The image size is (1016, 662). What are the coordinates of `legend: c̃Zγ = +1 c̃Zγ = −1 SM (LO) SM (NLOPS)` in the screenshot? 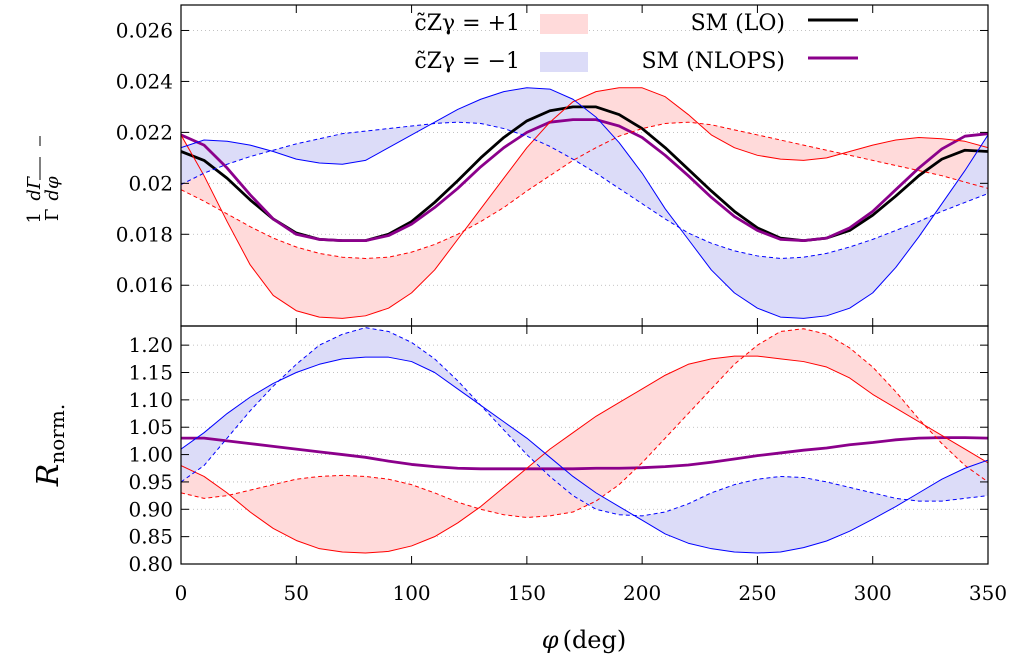 It's located at (636, 42).